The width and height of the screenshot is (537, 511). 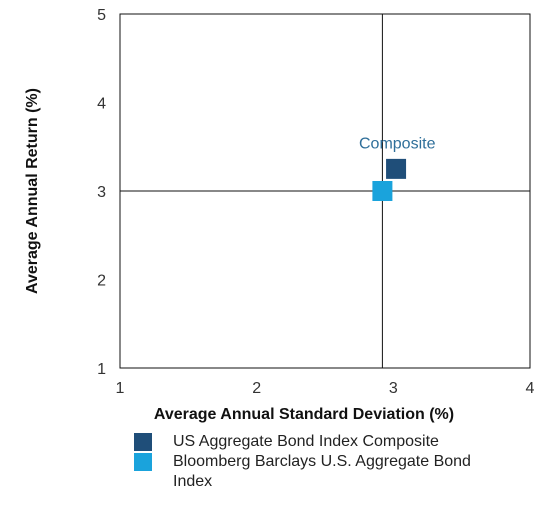 I want to click on y-tick-labels: 1 2 3 4 5, so click(x=101, y=192).